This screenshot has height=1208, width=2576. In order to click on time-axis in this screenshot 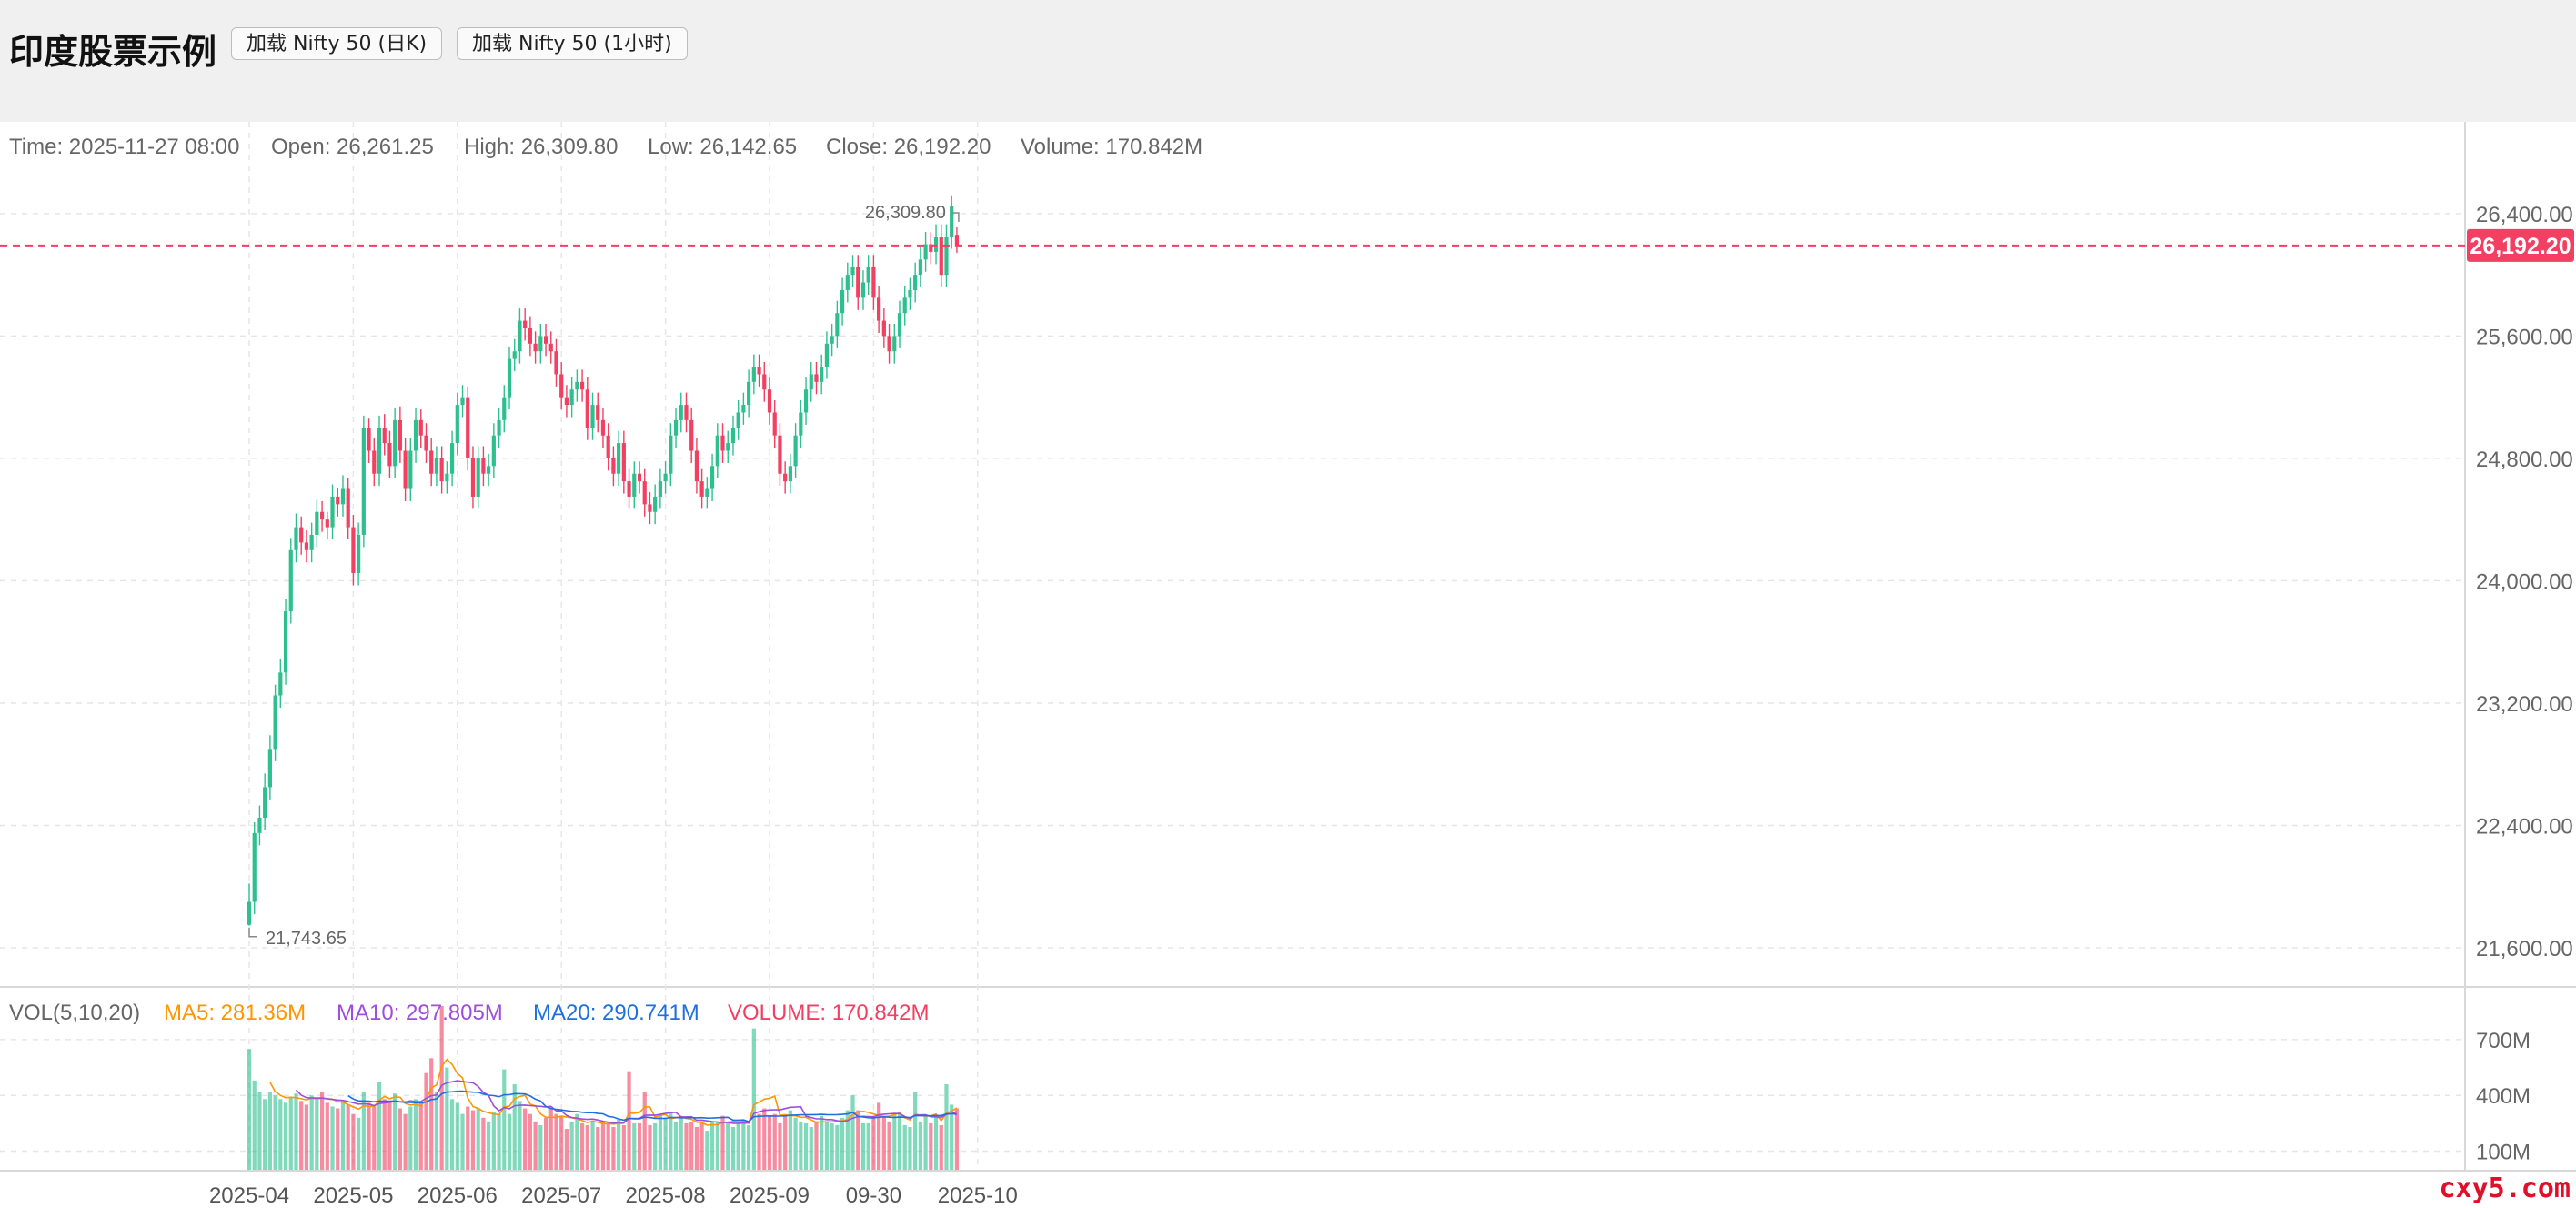, I will do `click(1288, 1190)`.